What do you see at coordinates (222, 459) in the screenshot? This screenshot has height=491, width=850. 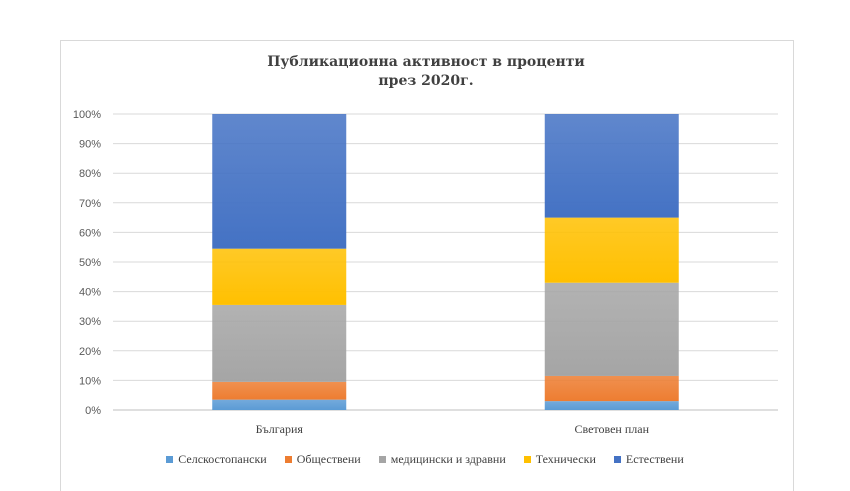 I see `legend-label: Селскостопански` at bounding box center [222, 459].